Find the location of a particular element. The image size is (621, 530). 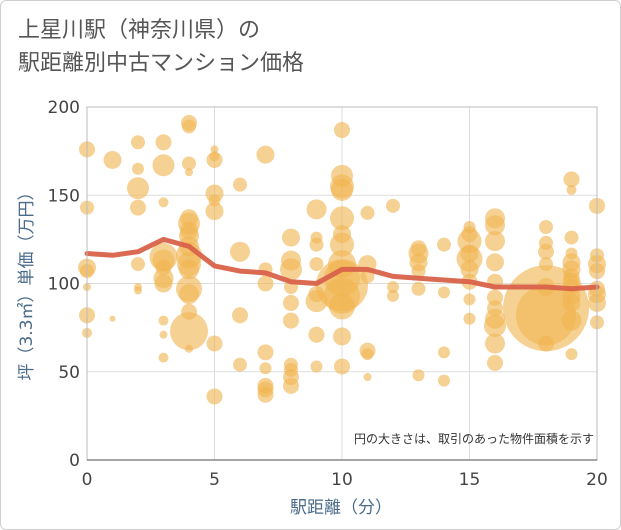

x-axis-label: 駅距離（分） is located at coordinates (341, 508).